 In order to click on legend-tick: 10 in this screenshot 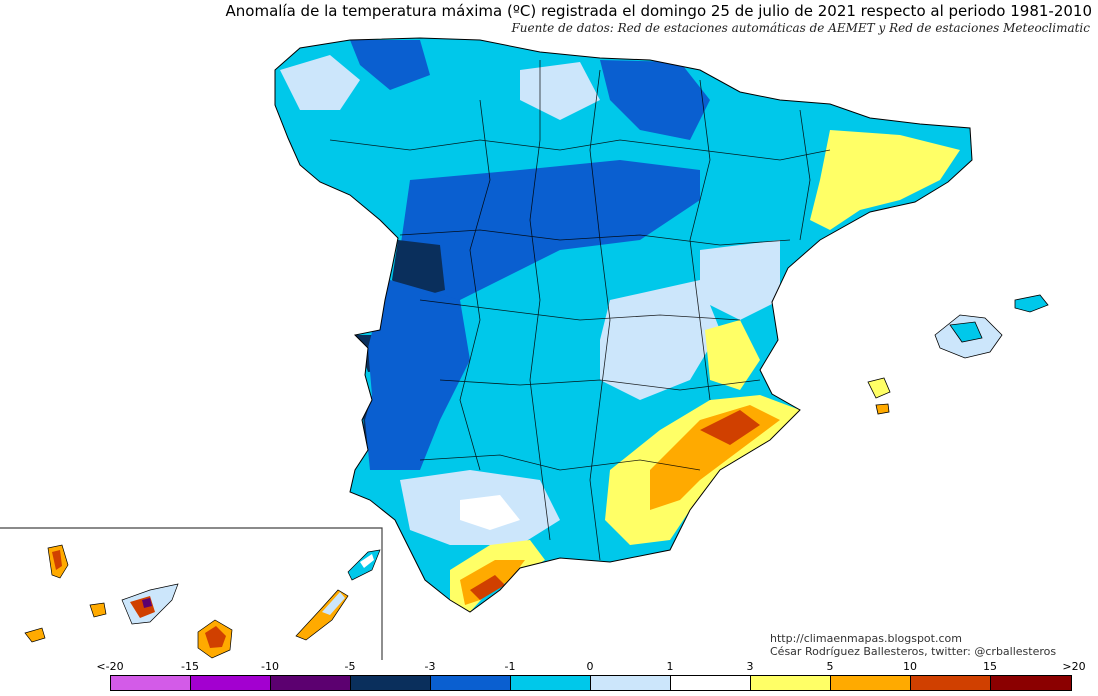, I will do `click(910, 666)`.